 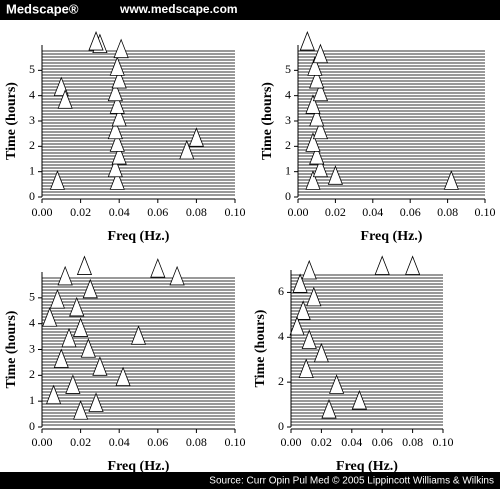 What do you see at coordinates (157, 442) in the screenshot?
I see `x-tick-label: 0.06` at bounding box center [157, 442].